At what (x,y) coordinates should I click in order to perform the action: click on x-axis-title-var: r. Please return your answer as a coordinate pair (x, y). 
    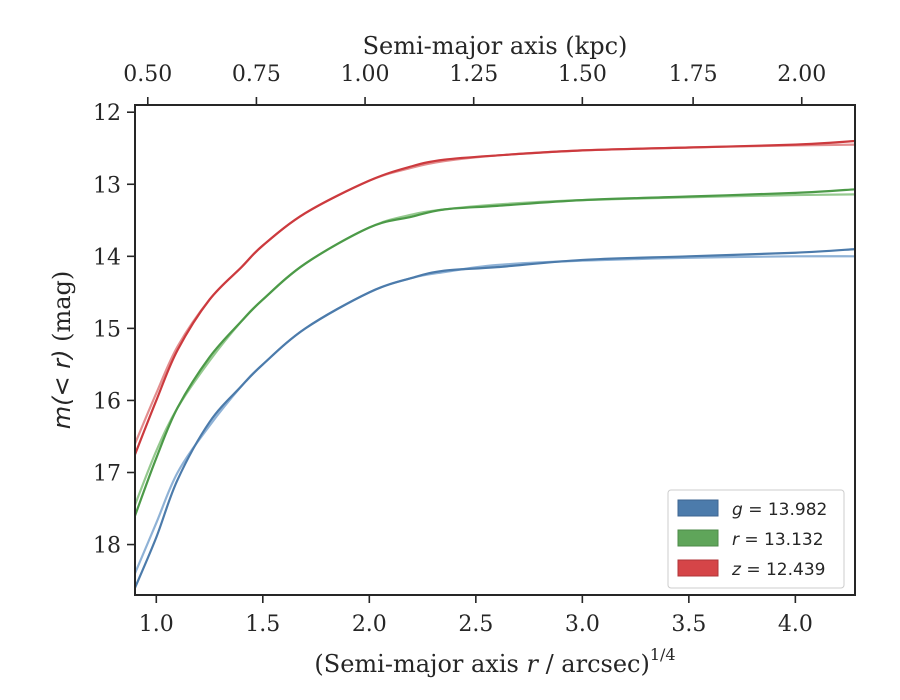
    Looking at the image, I should click on (532, 664).